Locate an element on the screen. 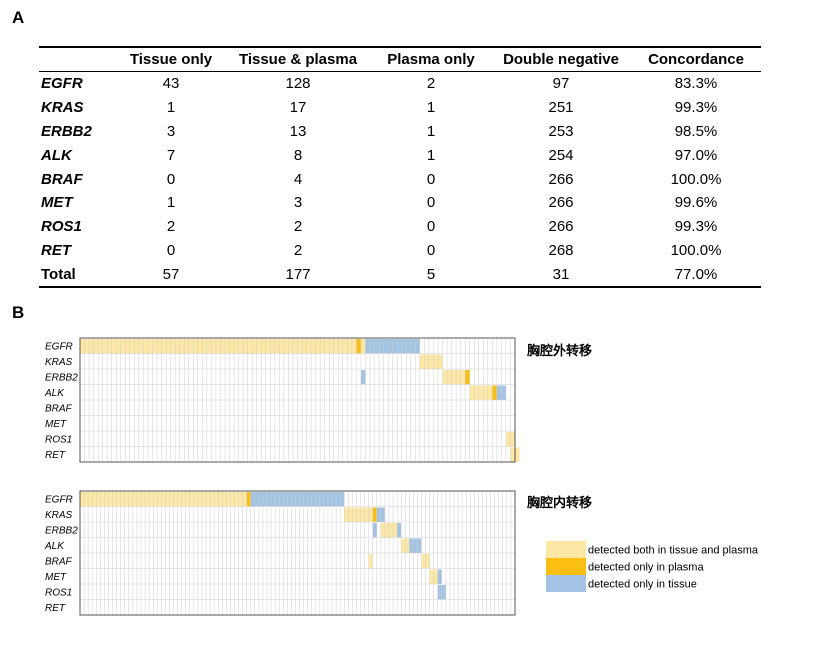 The image size is (815, 656). table-cell: 97.0% is located at coordinates (696, 155).